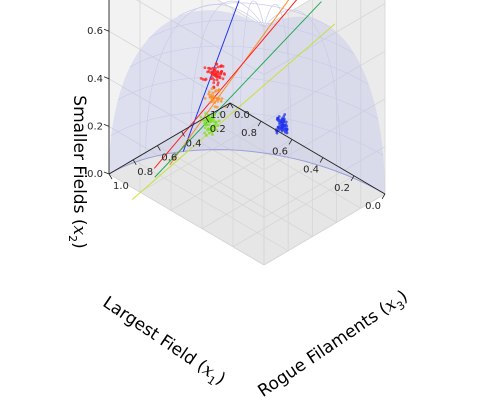 Image resolution: width=479 pixels, height=406 pixels. Describe the element at coordinates (95, 31) in the screenshot. I see `x2-tick-label: 0.6` at that location.